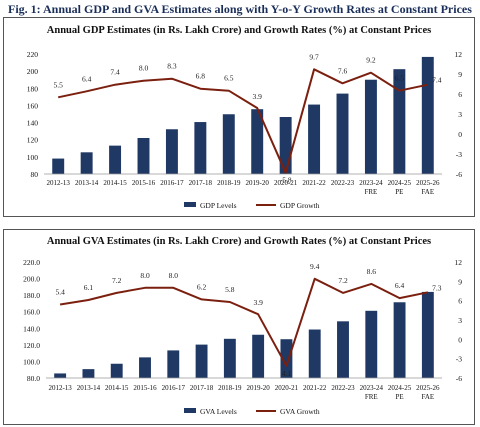 The image size is (480, 427). Describe the element at coordinates (33, 157) in the screenshot. I see `left-axis-tick-label: 100` at that location.